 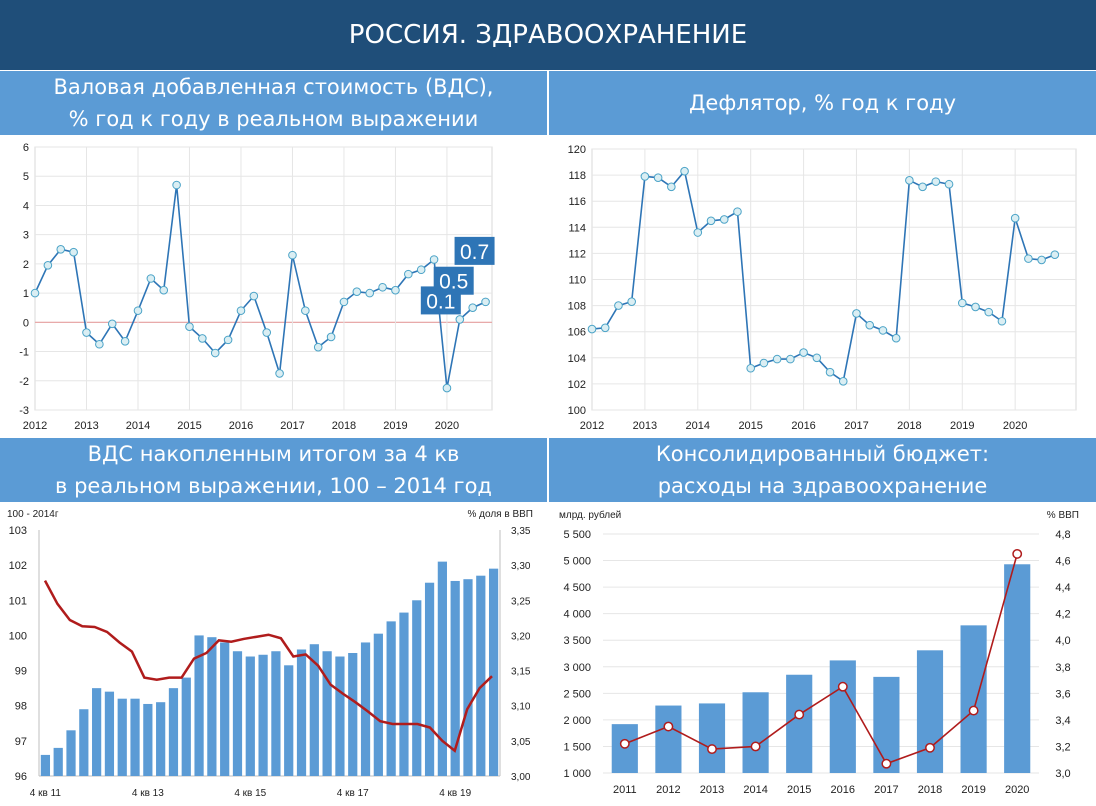 What do you see at coordinates (577, 150) in the screenshot?
I see `y-tick-label: 120` at bounding box center [577, 150].